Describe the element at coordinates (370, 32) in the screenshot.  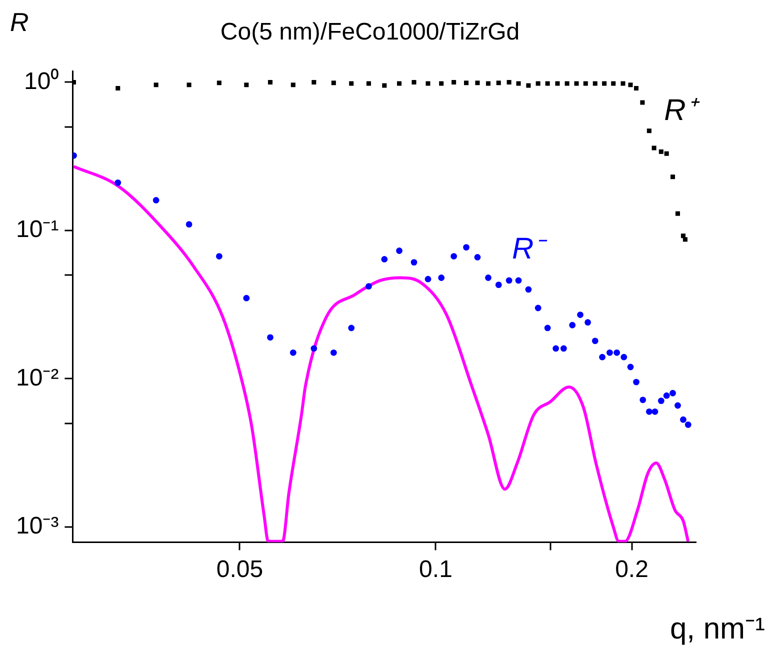
I see `chart-title: Co(5 nm)/FeCo1000/TiZrGd` at that location.